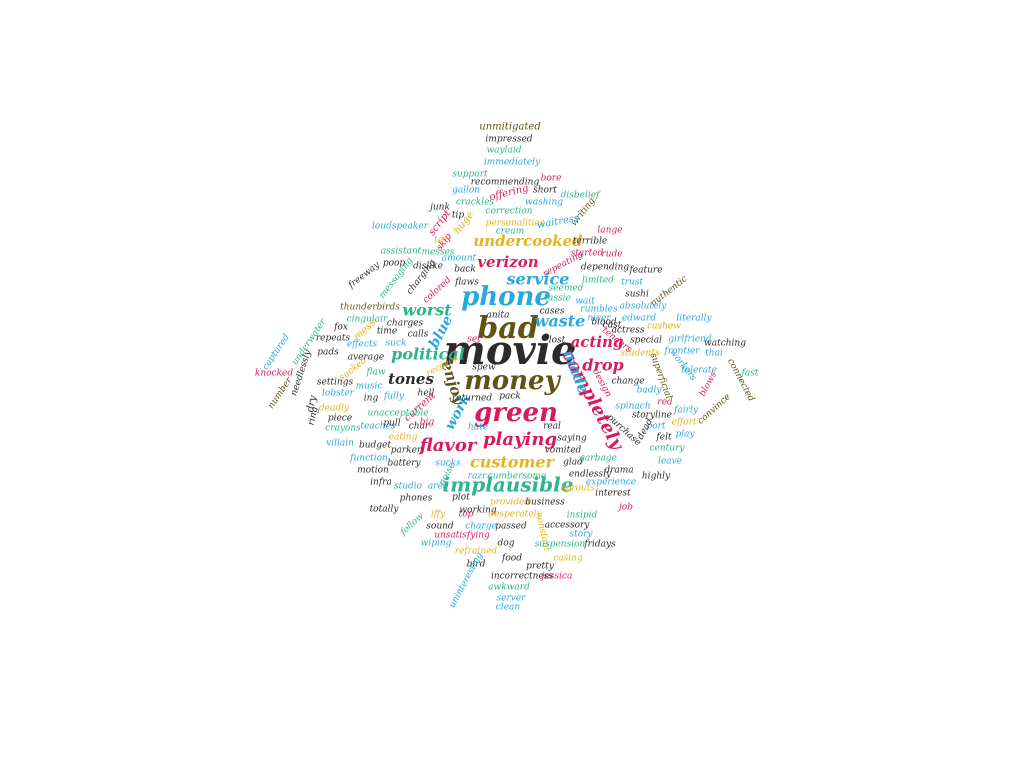 The width and height of the screenshot is (1024, 768). What do you see at coordinates (369, 387) in the screenshot?
I see `word-music: music` at bounding box center [369, 387].